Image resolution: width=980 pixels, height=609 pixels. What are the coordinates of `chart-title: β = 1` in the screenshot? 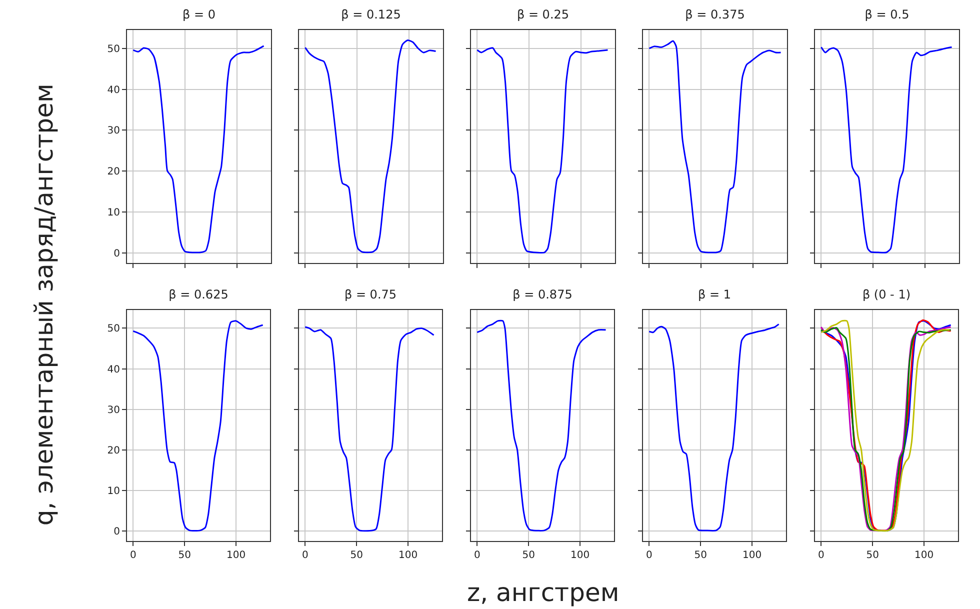 It's located at (714, 294).